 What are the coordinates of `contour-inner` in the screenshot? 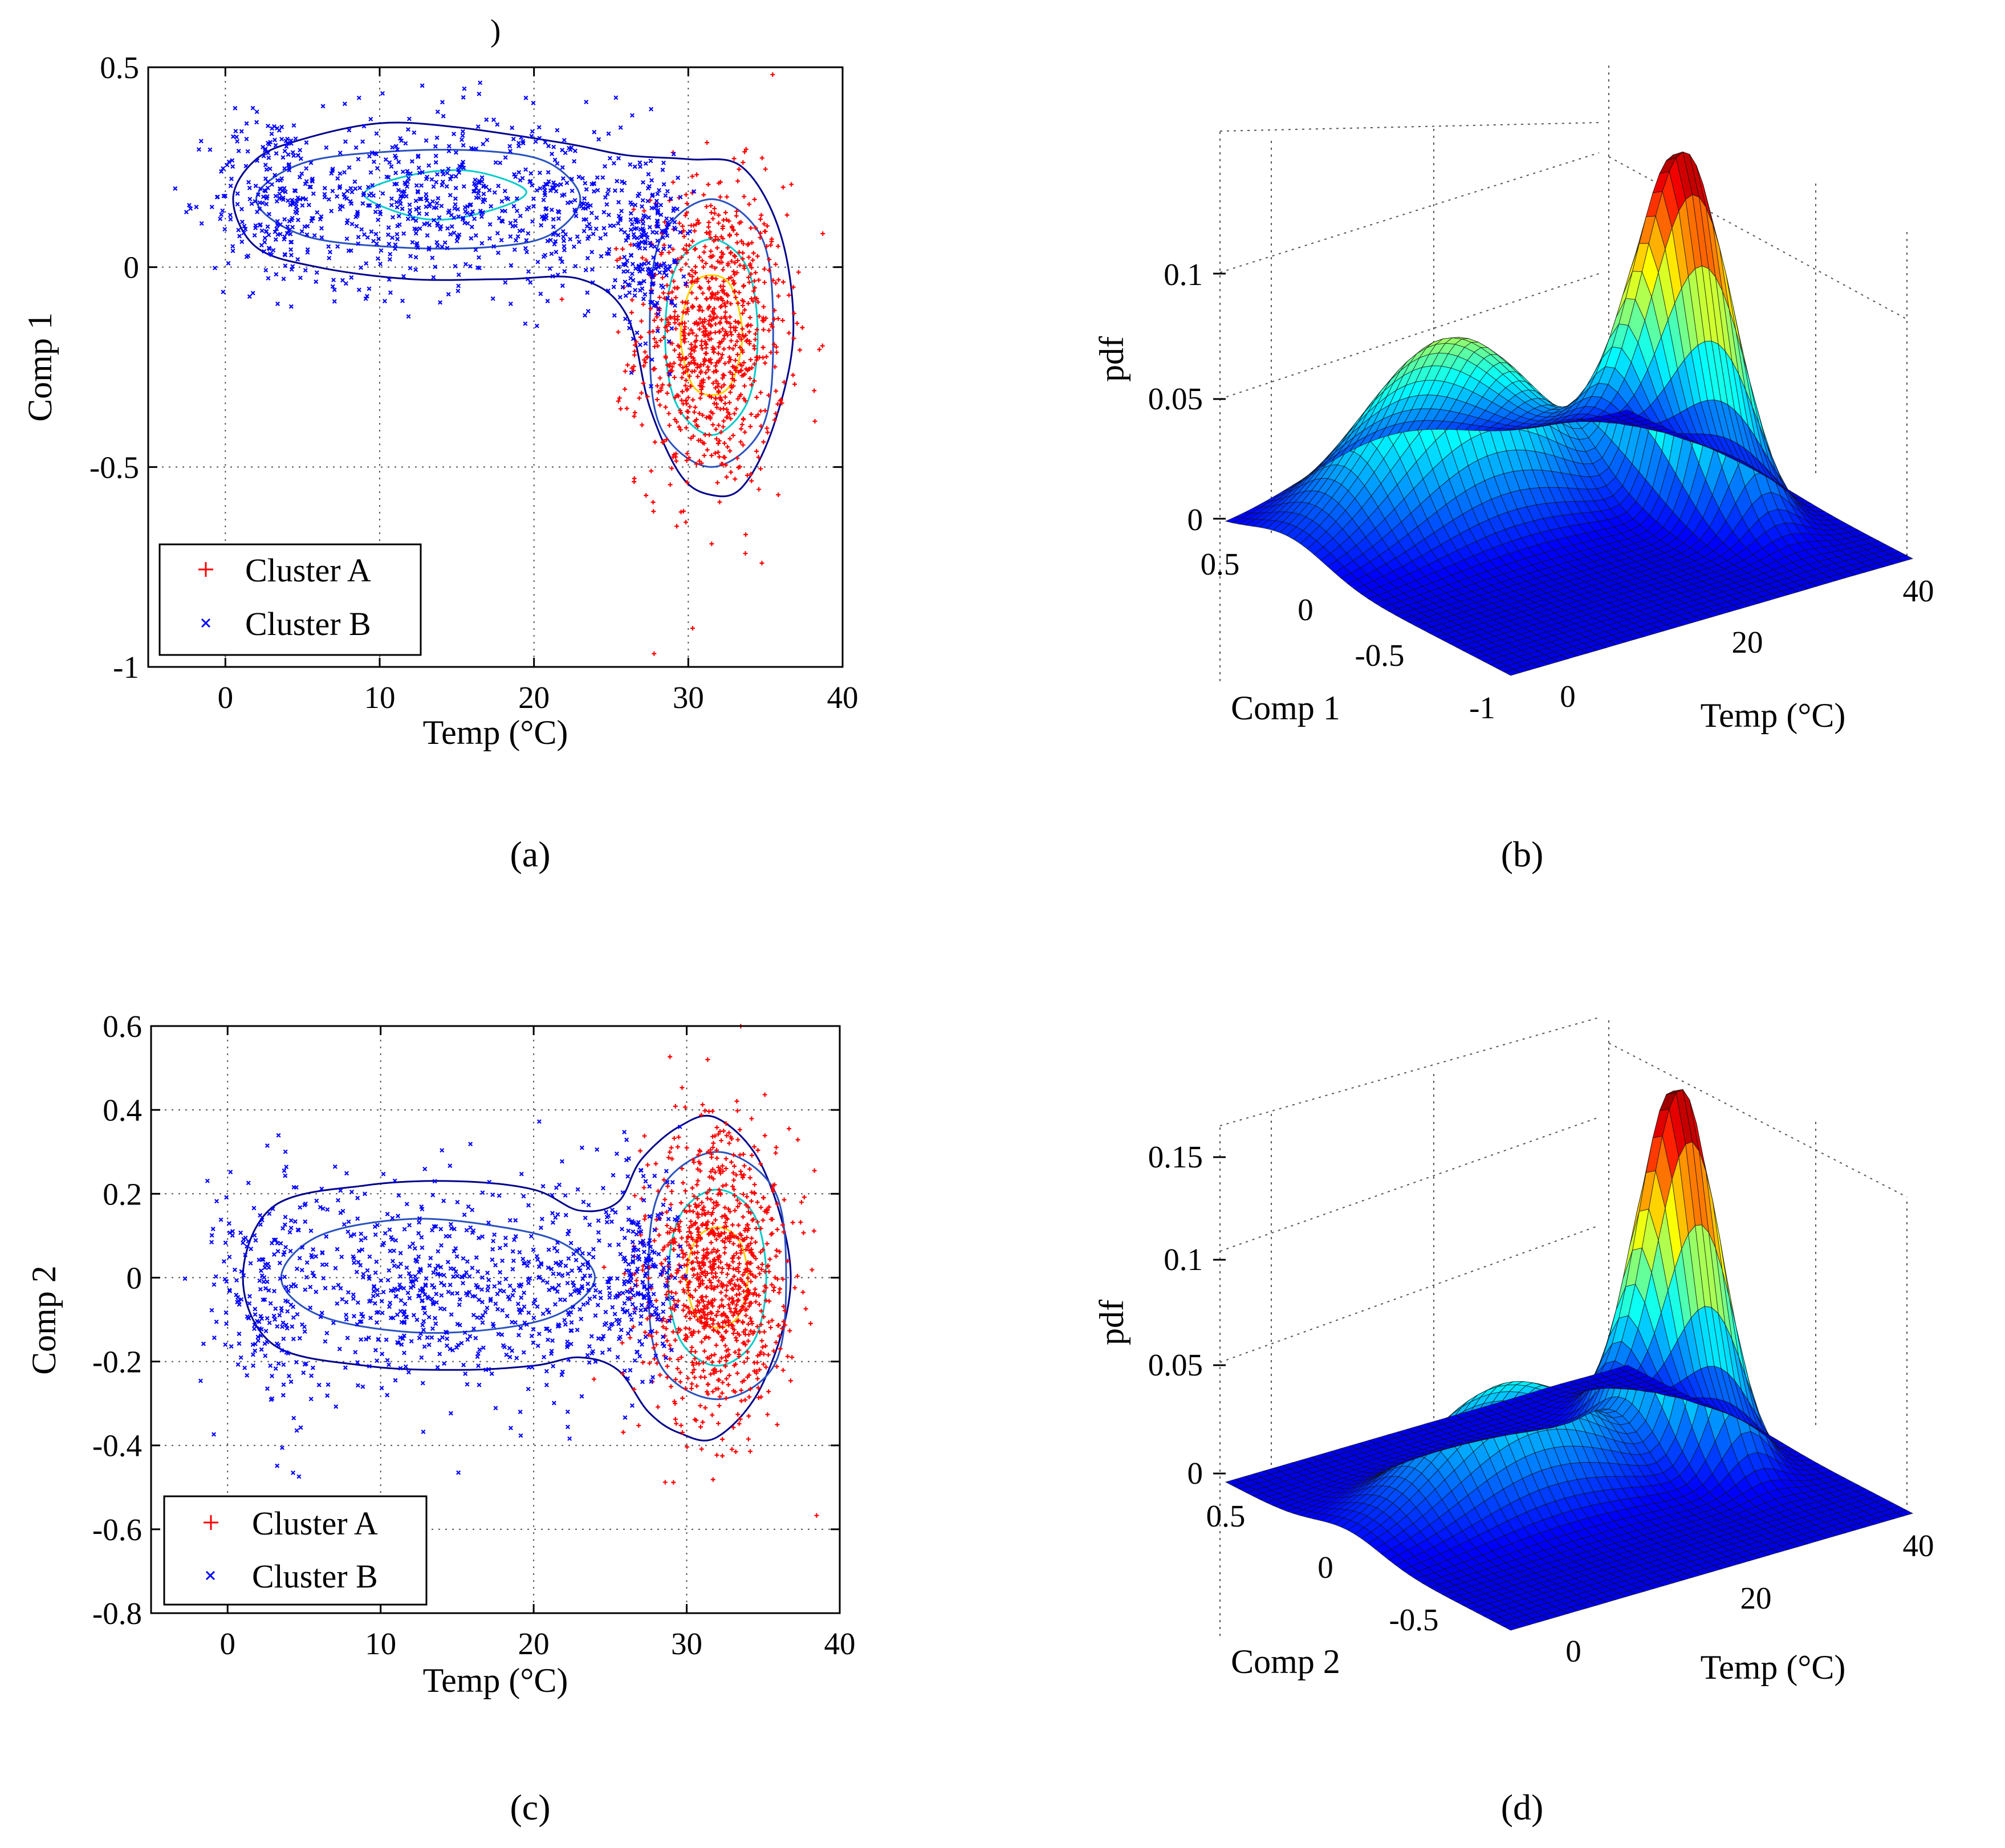 It's located at (445, 195).